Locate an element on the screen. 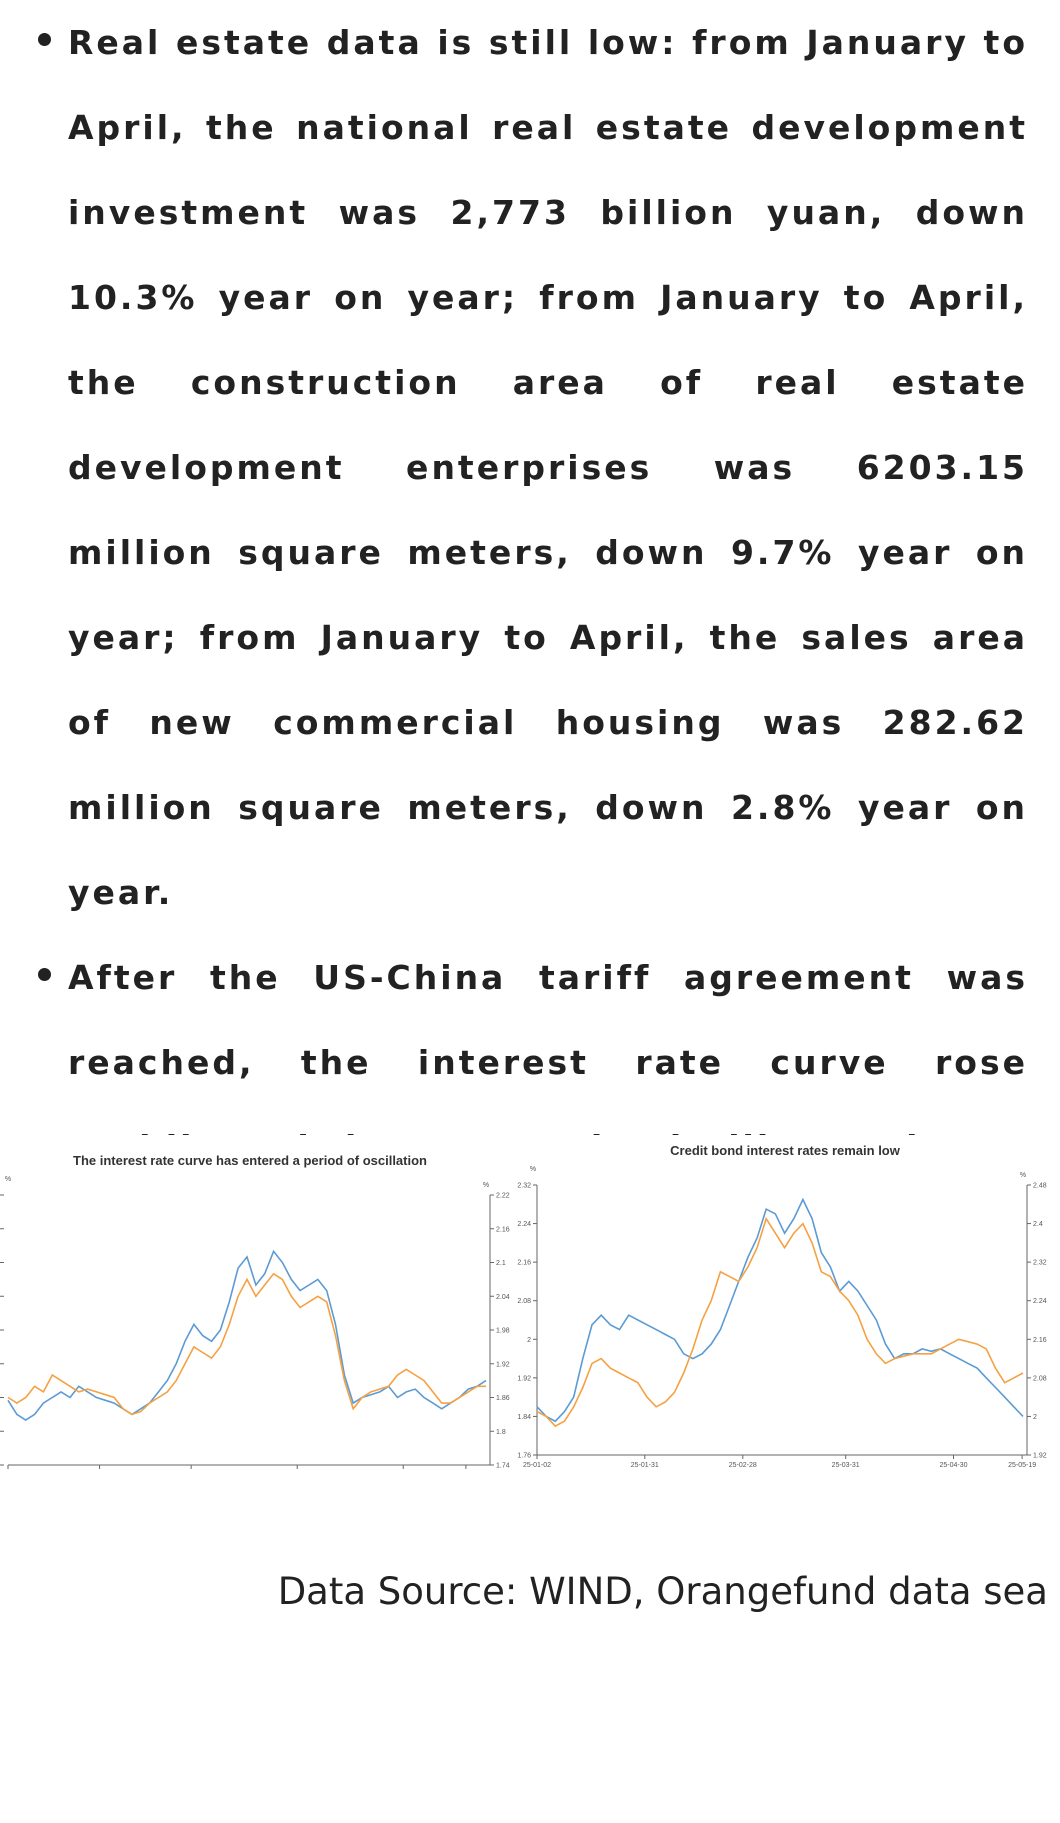 The height and width of the screenshot is (1823, 1060). right-tick-label: 2.4 is located at coordinates (1038, 1224).